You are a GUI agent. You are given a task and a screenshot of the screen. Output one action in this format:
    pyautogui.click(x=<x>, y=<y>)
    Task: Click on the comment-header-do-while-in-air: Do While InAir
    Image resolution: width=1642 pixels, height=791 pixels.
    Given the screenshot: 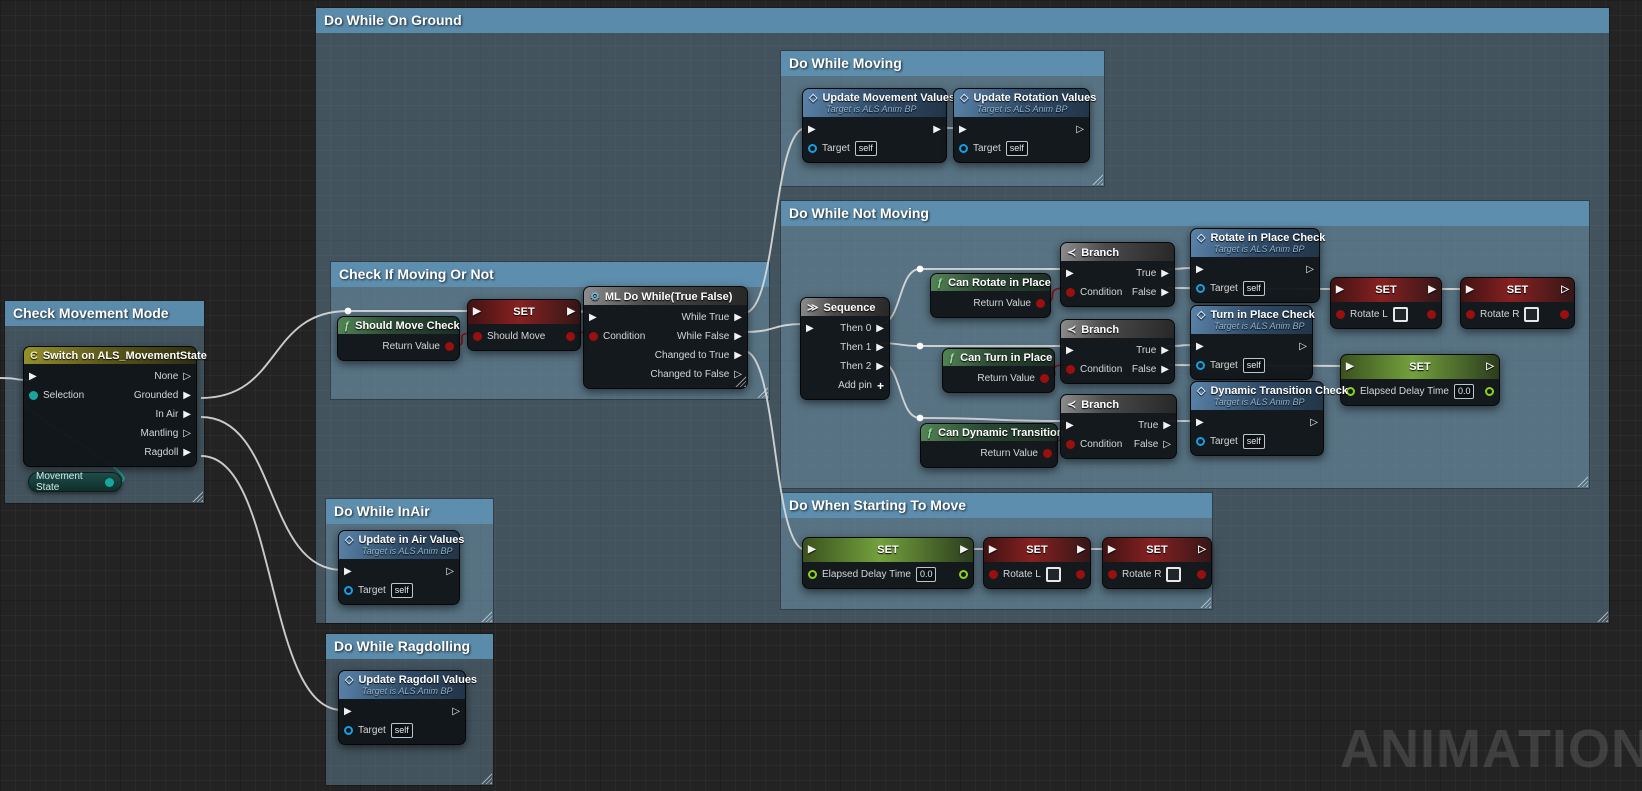 What is the action you would take?
    pyautogui.click(x=409, y=511)
    